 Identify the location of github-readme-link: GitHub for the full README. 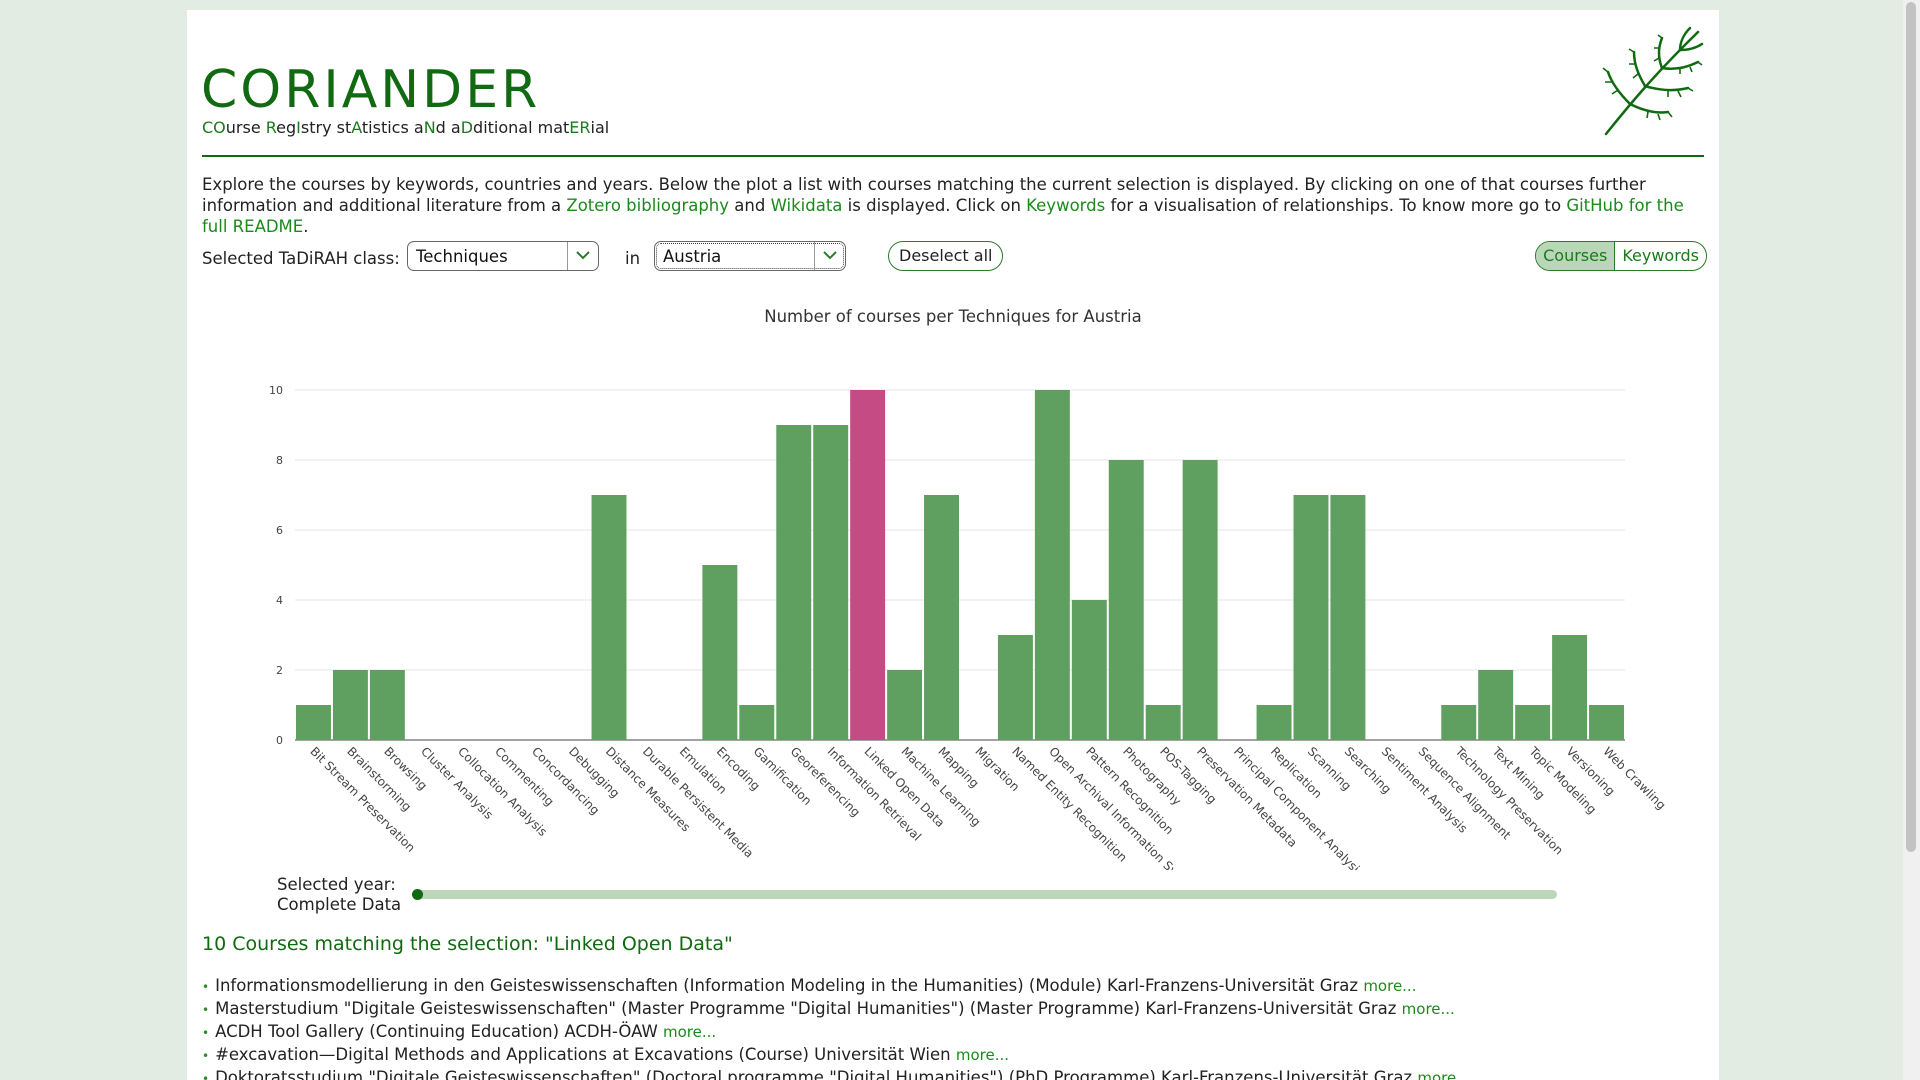
(943, 216).